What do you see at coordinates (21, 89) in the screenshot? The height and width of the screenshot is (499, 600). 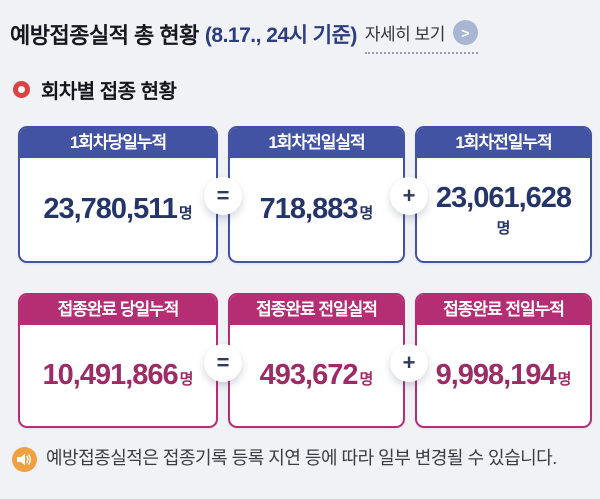 I see `section-bullet-icon` at bounding box center [21, 89].